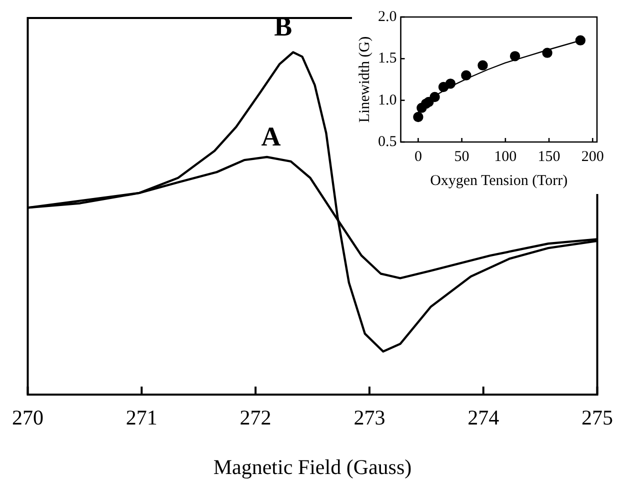 Image resolution: width=625 pixels, height=489 pixels. Describe the element at coordinates (597, 418) in the screenshot. I see `x-tick-label: 275` at that location.